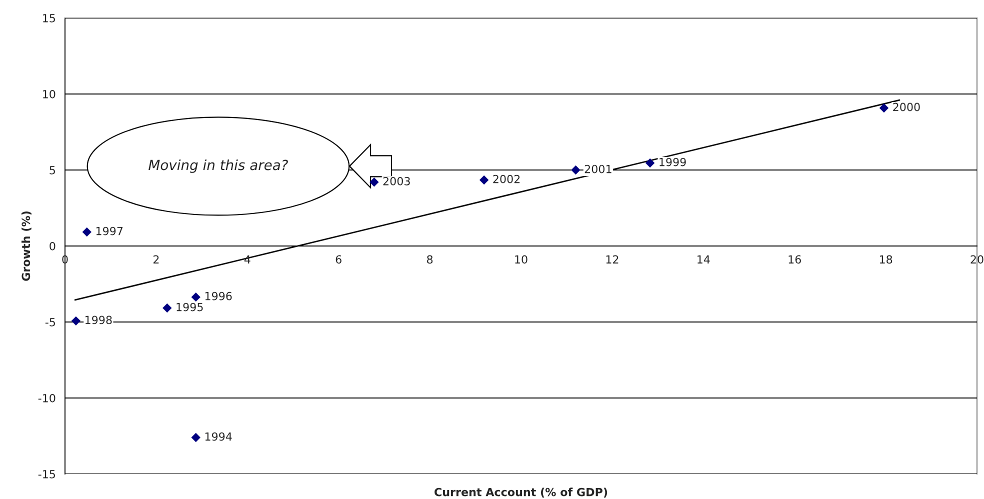 This screenshot has width=984, height=499. I want to click on annotation: 1997, so click(109, 231).